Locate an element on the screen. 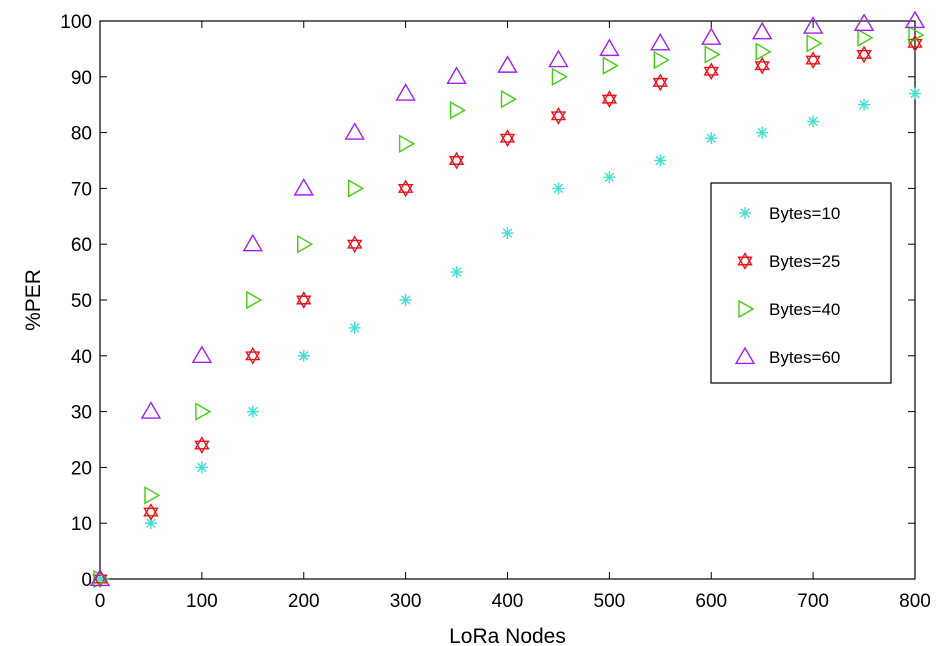 The height and width of the screenshot is (646, 937). x-tick-label: 800 is located at coordinates (915, 601).